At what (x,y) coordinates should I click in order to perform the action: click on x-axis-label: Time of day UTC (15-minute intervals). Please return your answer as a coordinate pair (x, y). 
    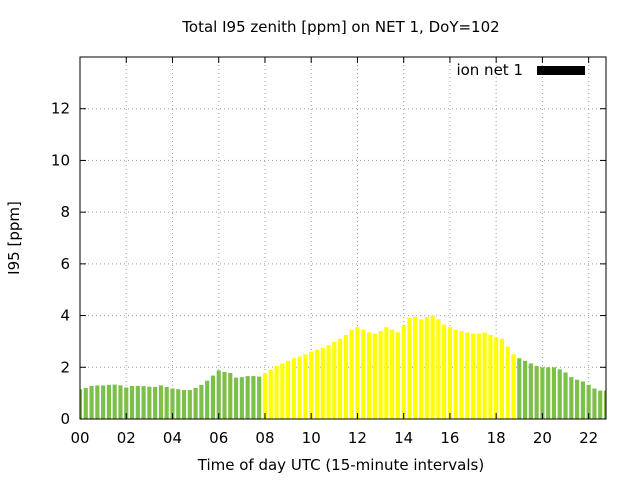
    Looking at the image, I should click on (340, 465).